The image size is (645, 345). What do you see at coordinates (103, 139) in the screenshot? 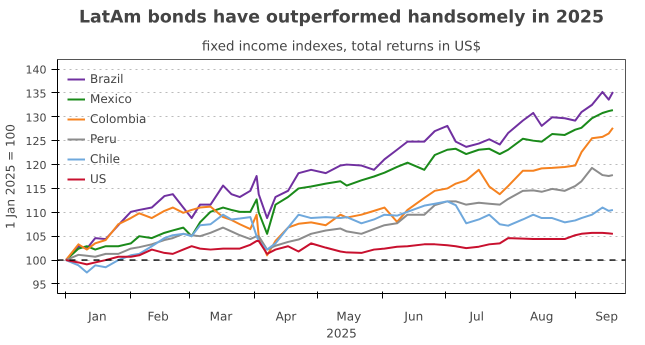
I see `legend-label: Peru` at bounding box center [103, 139].